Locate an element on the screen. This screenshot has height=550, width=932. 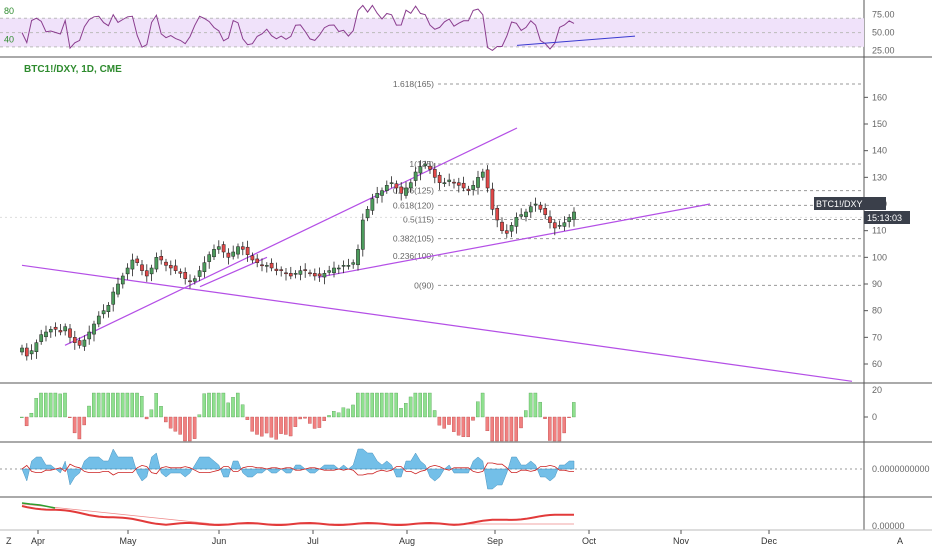
left-scale-button is located at coordinates (9, 541).